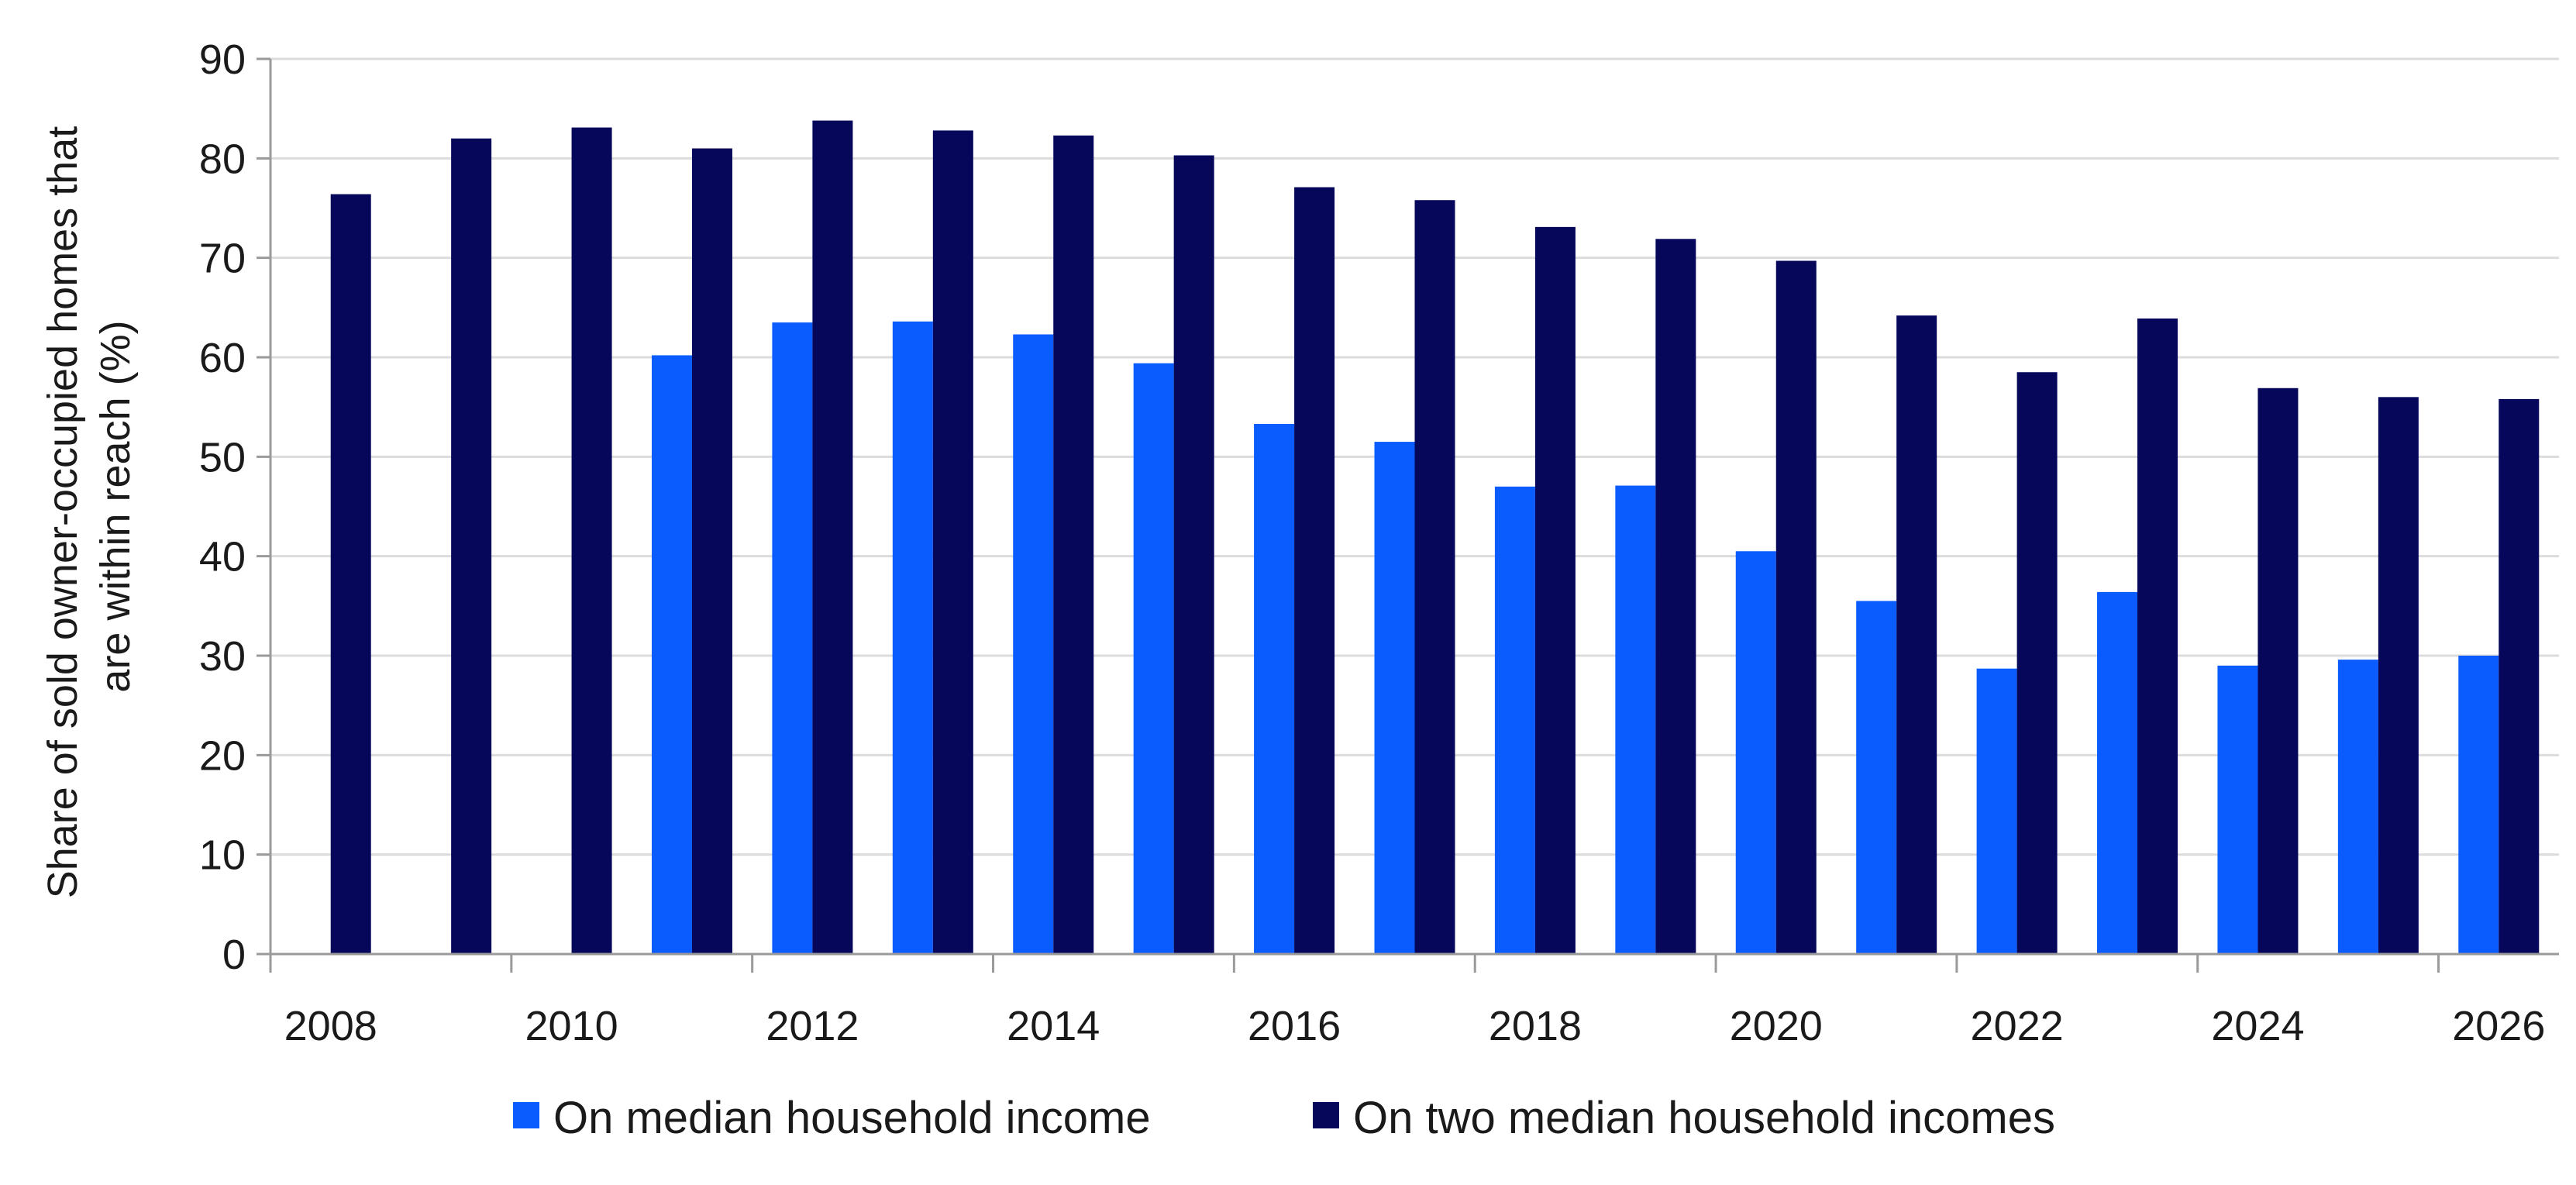  Describe the element at coordinates (222, 358) in the screenshot. I see `y-tick-label: 60` at that location.